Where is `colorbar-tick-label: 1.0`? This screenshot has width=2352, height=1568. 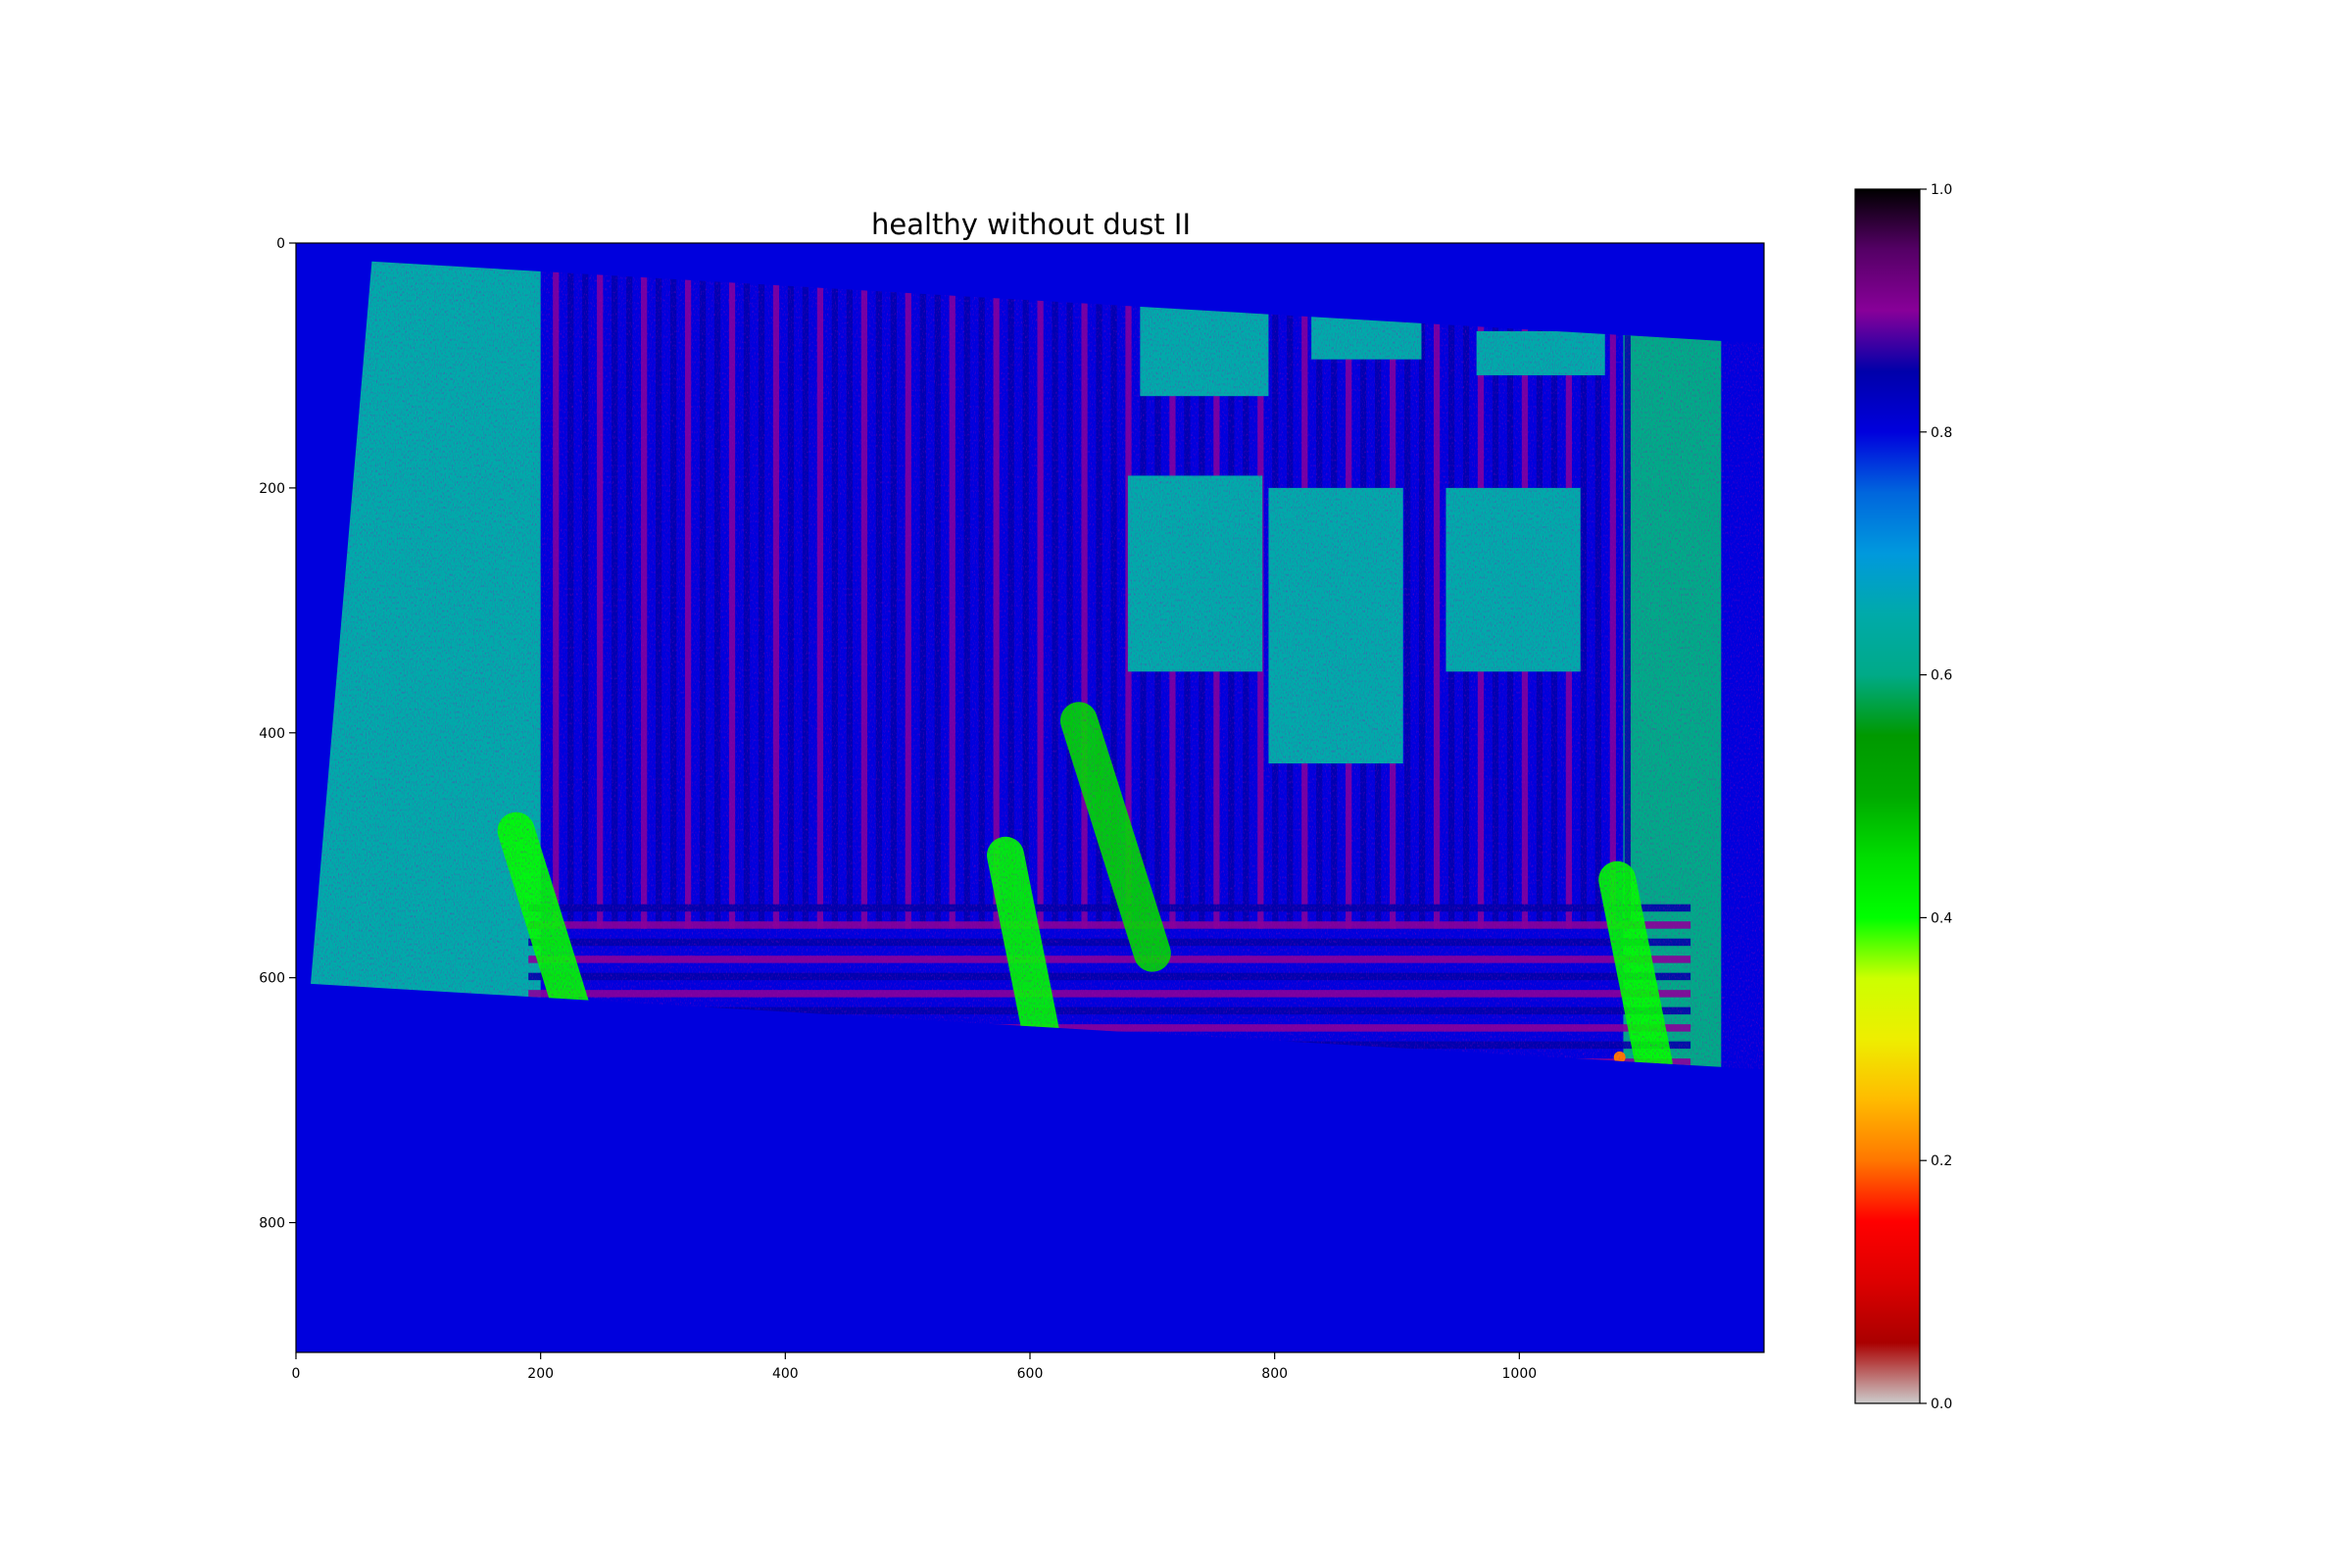 colorbar-tick-label: 1.0 is located at coordinates (1941, 190).